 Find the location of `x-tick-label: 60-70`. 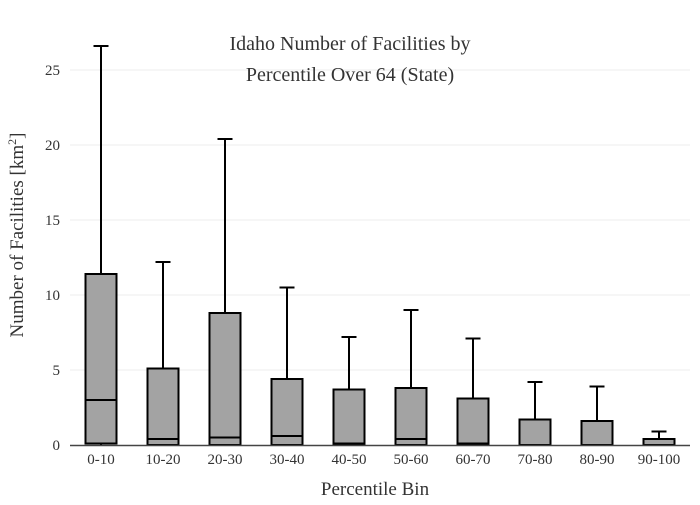

x-tick-label: 60-70 is located at coordinates (473, 460).